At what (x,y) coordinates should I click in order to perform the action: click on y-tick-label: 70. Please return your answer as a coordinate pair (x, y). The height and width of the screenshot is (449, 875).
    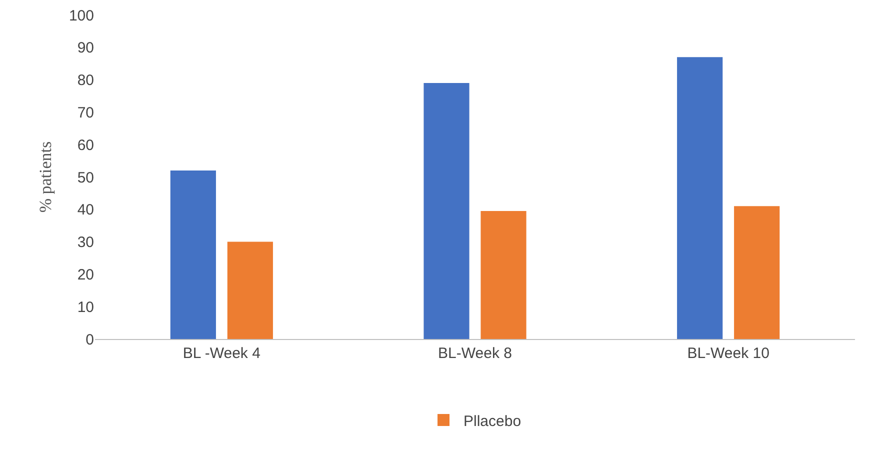
    Looking at the image, I should click on (85, 113).